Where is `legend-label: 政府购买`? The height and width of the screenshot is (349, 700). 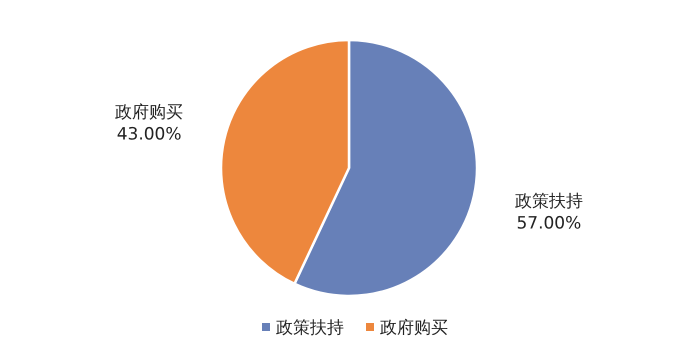 legend-label: 政府购买 is located at coordinates (414, 328).